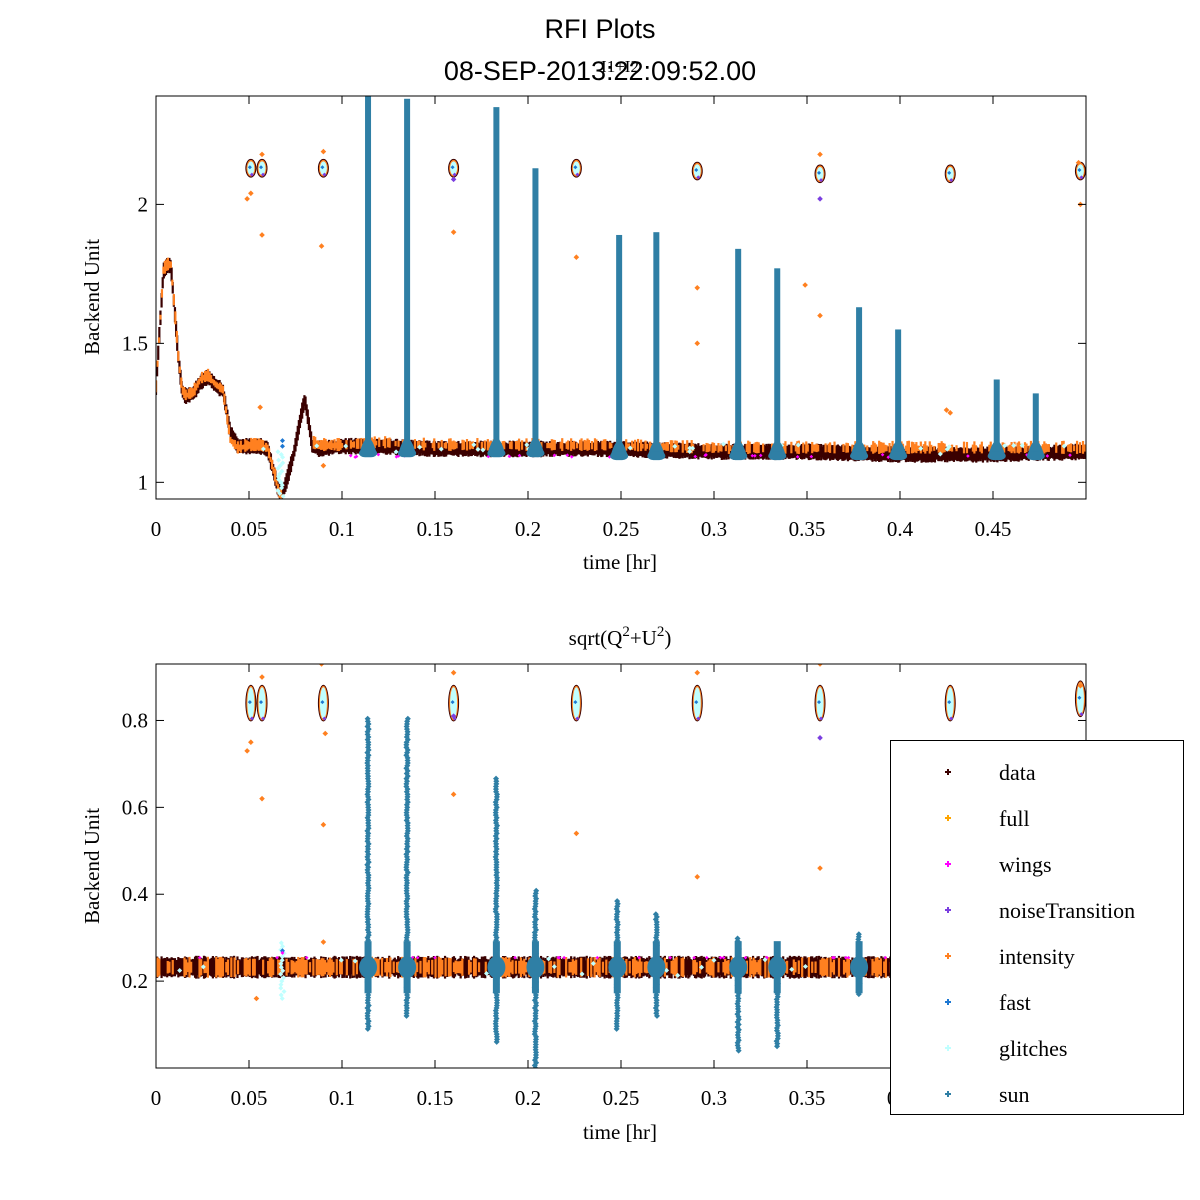  What do you see at coordinates (135, 343) in the screenshot?
I see `y-tick-label: 1.5` at bounding box center [135, 343].